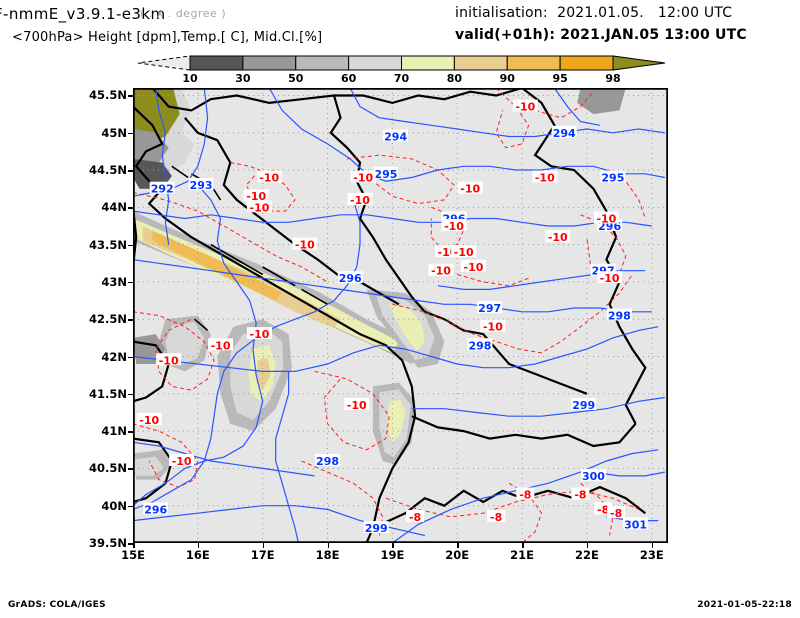  What do you see at coordinates (83, 14) in the screenshot?
I see `model-title: F-nmmE_v3.9.1-e3km` at bounding box center [83, 14].